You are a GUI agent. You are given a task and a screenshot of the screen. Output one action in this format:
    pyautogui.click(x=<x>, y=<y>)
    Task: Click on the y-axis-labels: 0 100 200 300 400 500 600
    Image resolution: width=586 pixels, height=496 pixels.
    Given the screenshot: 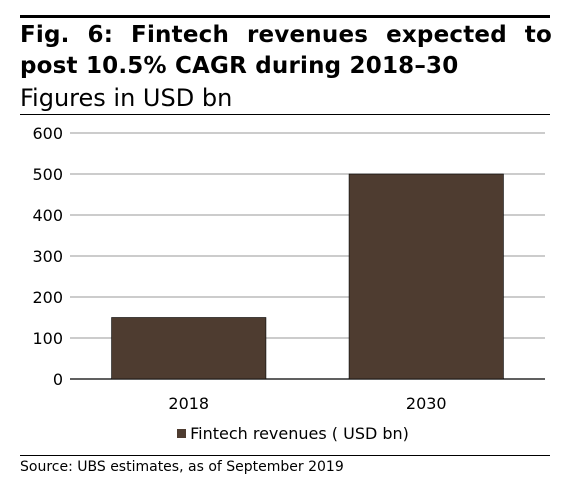 What is the action you would take?
    pyautogui.click(x=47, y=256)
    